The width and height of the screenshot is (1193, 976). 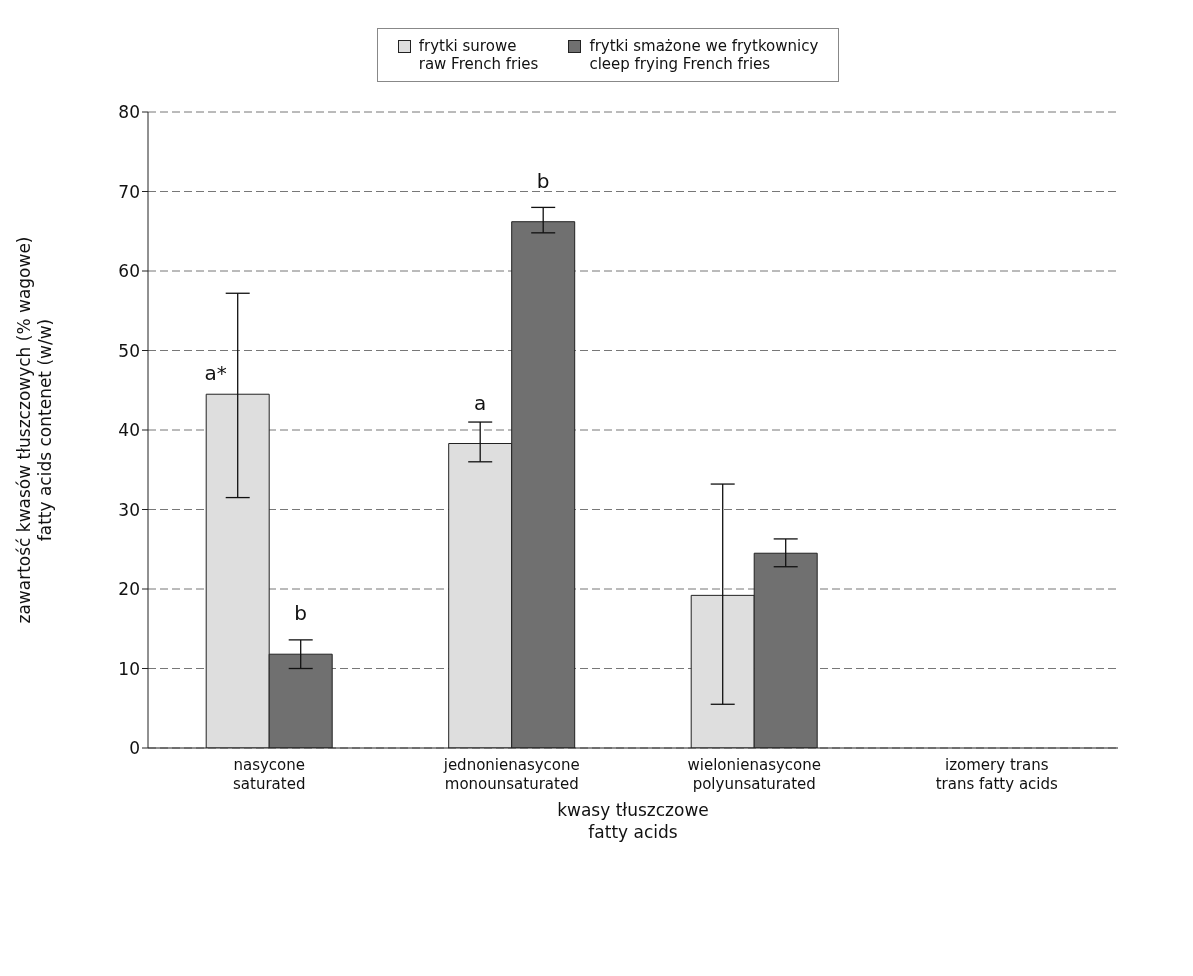 I want to click on y-tick-label: 30, so click(x=129, y=509).